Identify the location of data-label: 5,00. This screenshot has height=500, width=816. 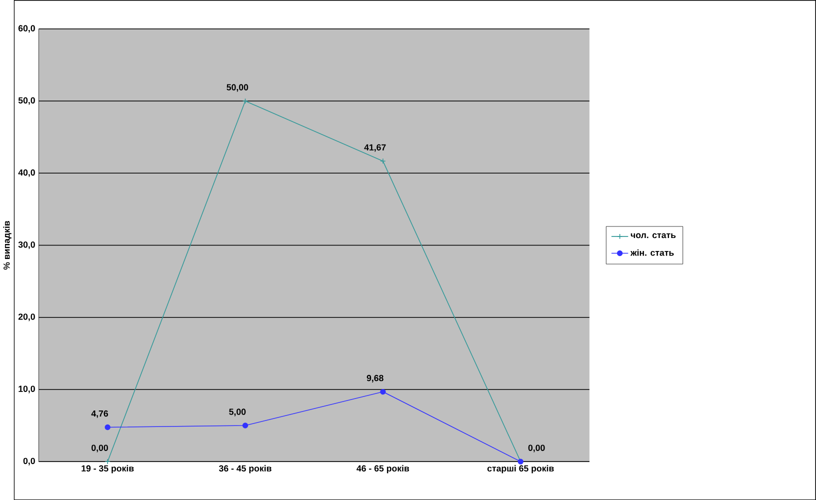
(237, 412).